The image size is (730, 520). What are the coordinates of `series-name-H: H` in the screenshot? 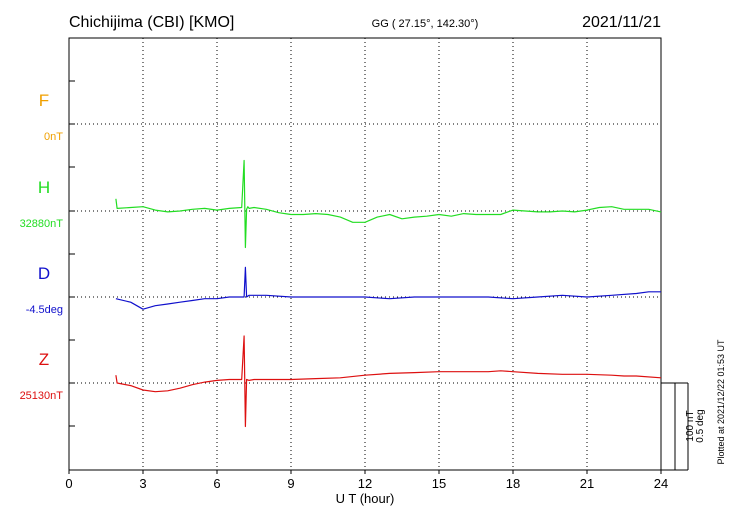 It's located at (44, 187).